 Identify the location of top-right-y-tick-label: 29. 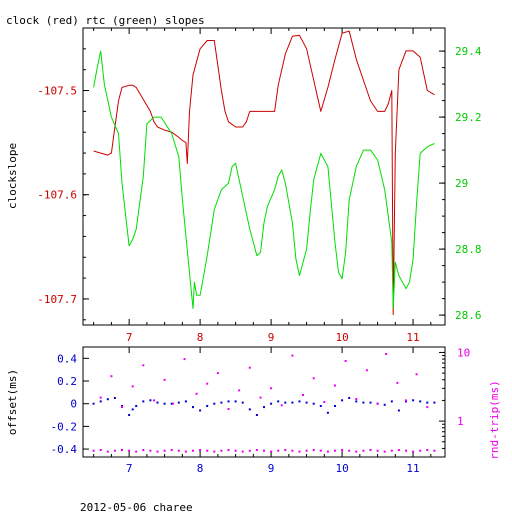
(461, 183).